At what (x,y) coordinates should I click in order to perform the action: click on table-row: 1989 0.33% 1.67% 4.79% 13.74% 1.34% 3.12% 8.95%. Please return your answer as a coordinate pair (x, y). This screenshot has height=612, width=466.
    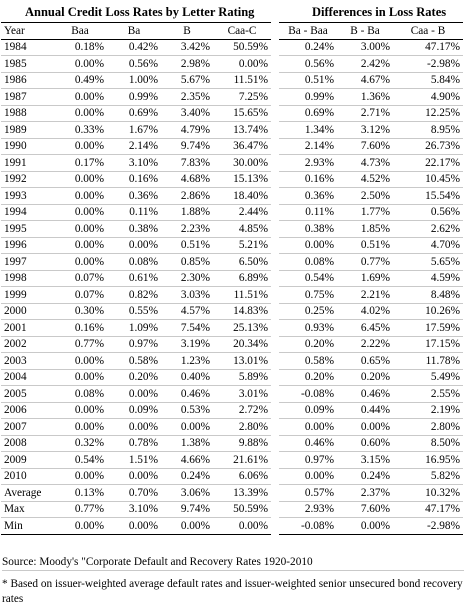
    Looking at the image, I should click on (232, 130).